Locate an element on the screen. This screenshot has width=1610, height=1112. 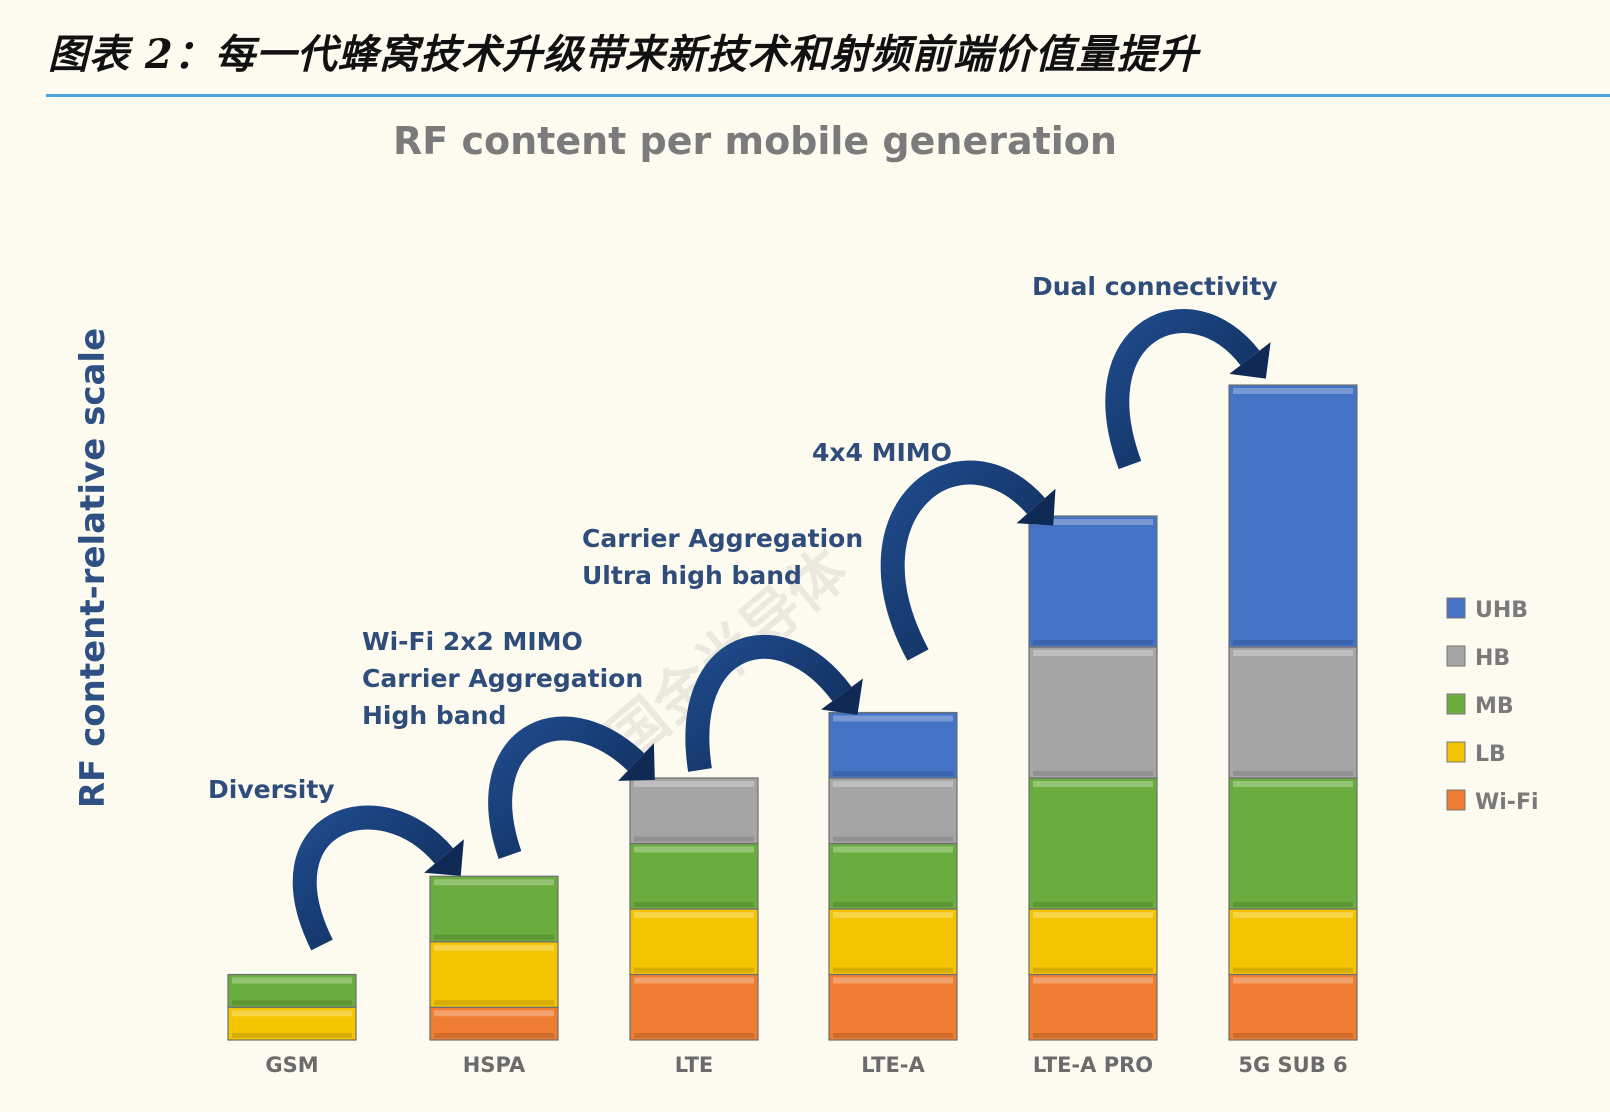
bar-lte-a-wi-fi is located at coordinates (893, 1007).